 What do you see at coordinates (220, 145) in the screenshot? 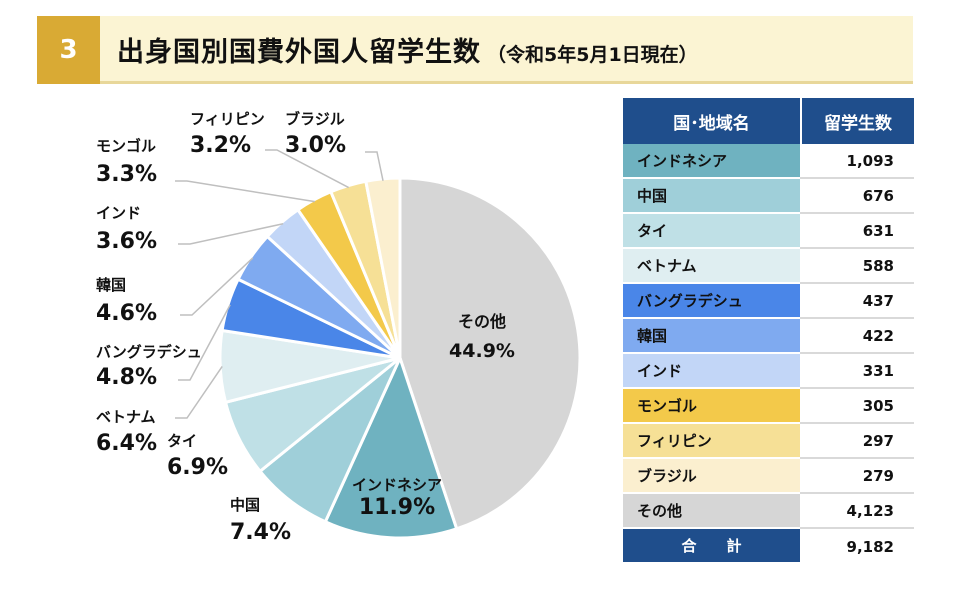
I see `slice-label-percent: 3.2%` at bounding box center [220, 145].